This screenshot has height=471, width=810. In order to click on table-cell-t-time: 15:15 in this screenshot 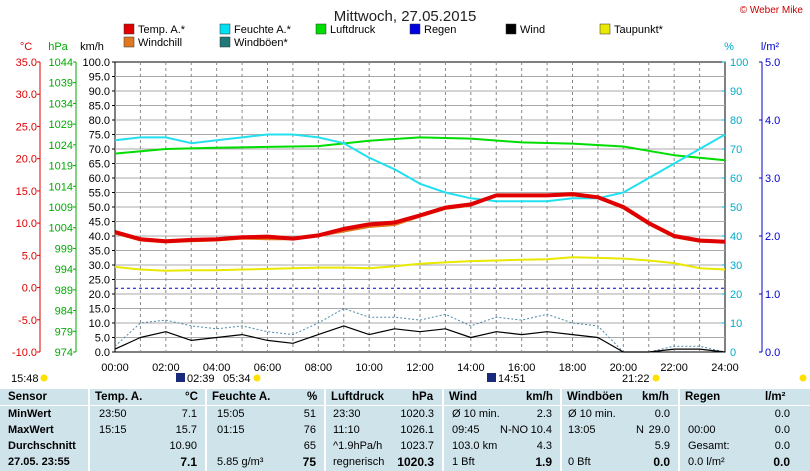, I will do `click(113, 430)`.